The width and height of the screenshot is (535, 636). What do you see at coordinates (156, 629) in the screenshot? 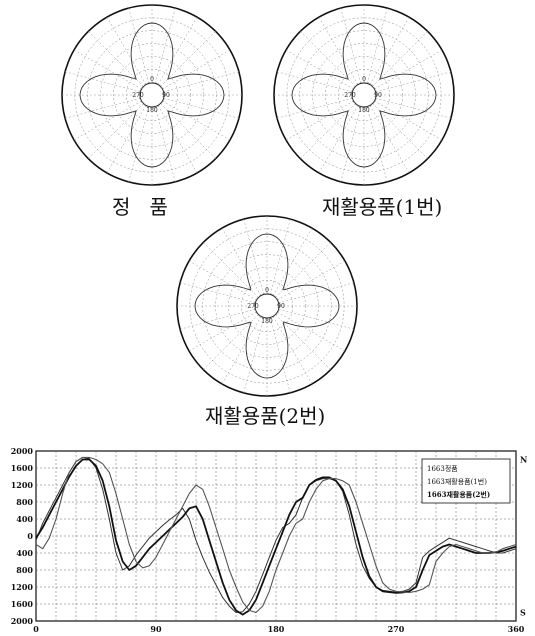
I see `x-tick-label: 90` at bounding box center [156, 629].